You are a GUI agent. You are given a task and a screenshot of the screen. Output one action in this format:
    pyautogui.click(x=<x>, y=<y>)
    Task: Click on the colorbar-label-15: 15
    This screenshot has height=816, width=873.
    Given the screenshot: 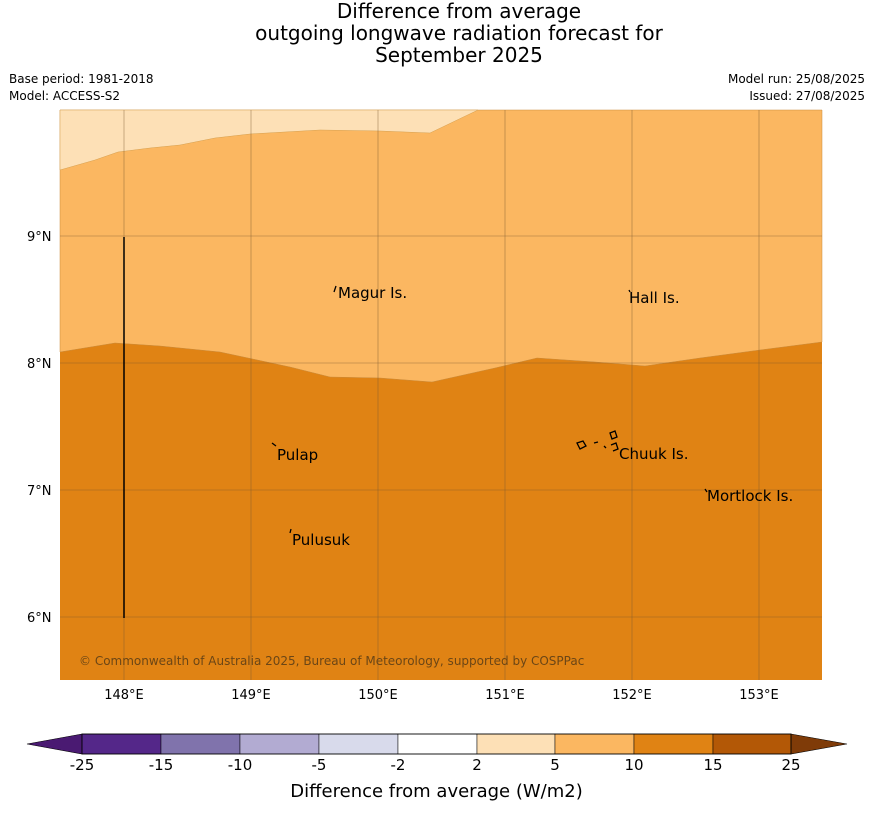 What is the action you would take?
    pyautogui.click(x=713, y=765)
    